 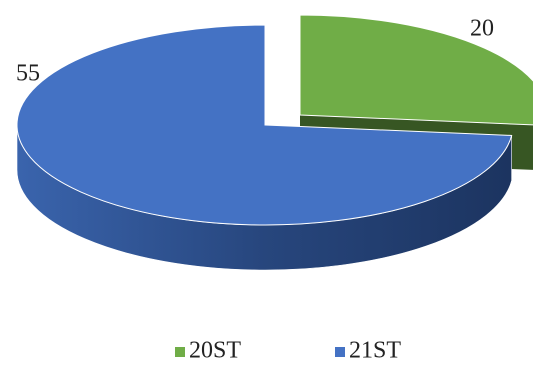 What do you see at coordinates (482, 29) in the screenshot?
I see `data-label: 20` at bounding box center [482, 29].